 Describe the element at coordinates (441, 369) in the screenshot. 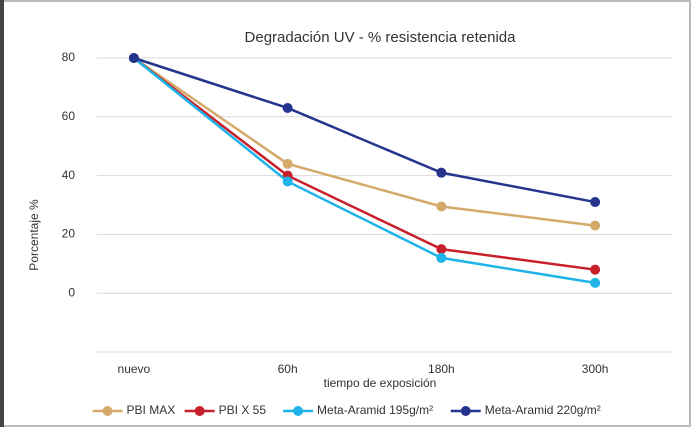

I see `x-tick-label: 180h` at that location.